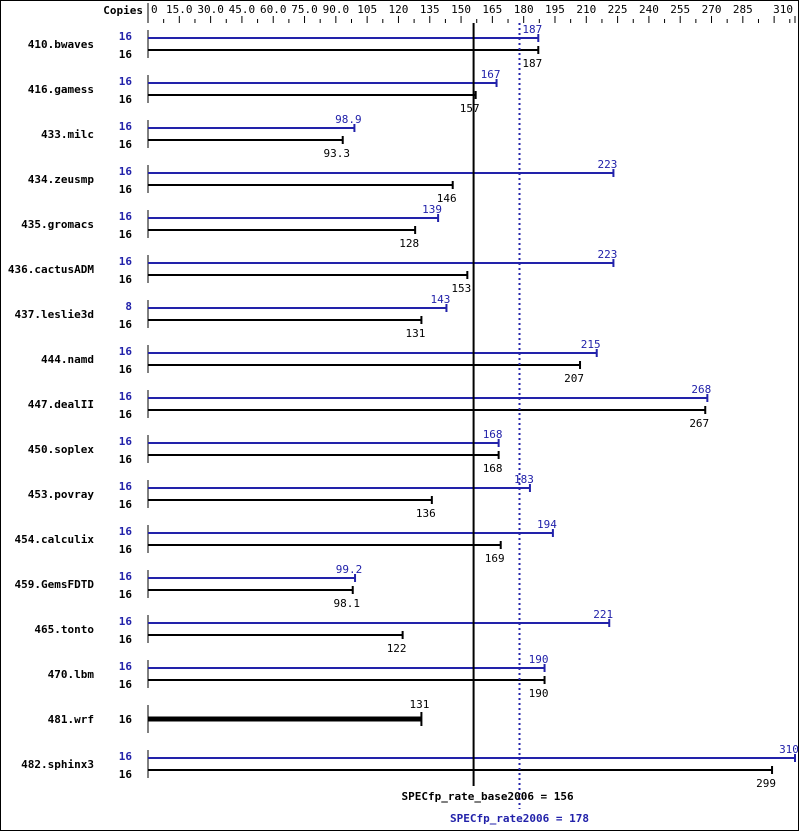 Image resolution: width=799 pixels, height=832 pixels. I want to click on benchmark-label: 435.gromacs, so click(57, 224).